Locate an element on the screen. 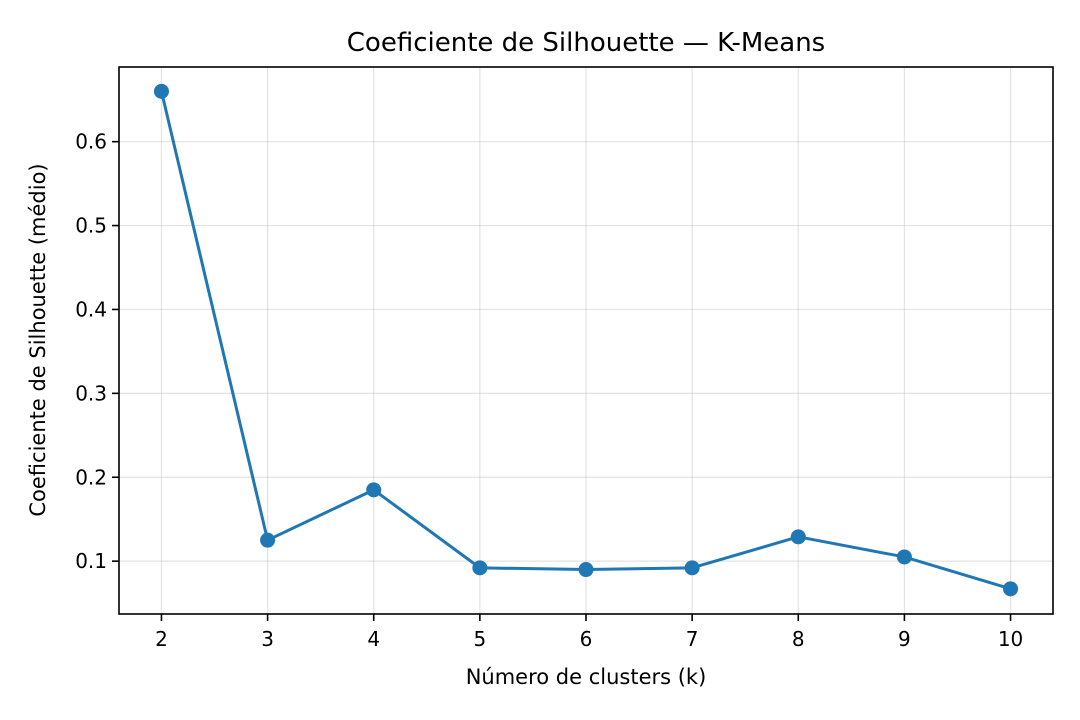  y-tick-label: 0.5 is located at coordinates (91, 226).